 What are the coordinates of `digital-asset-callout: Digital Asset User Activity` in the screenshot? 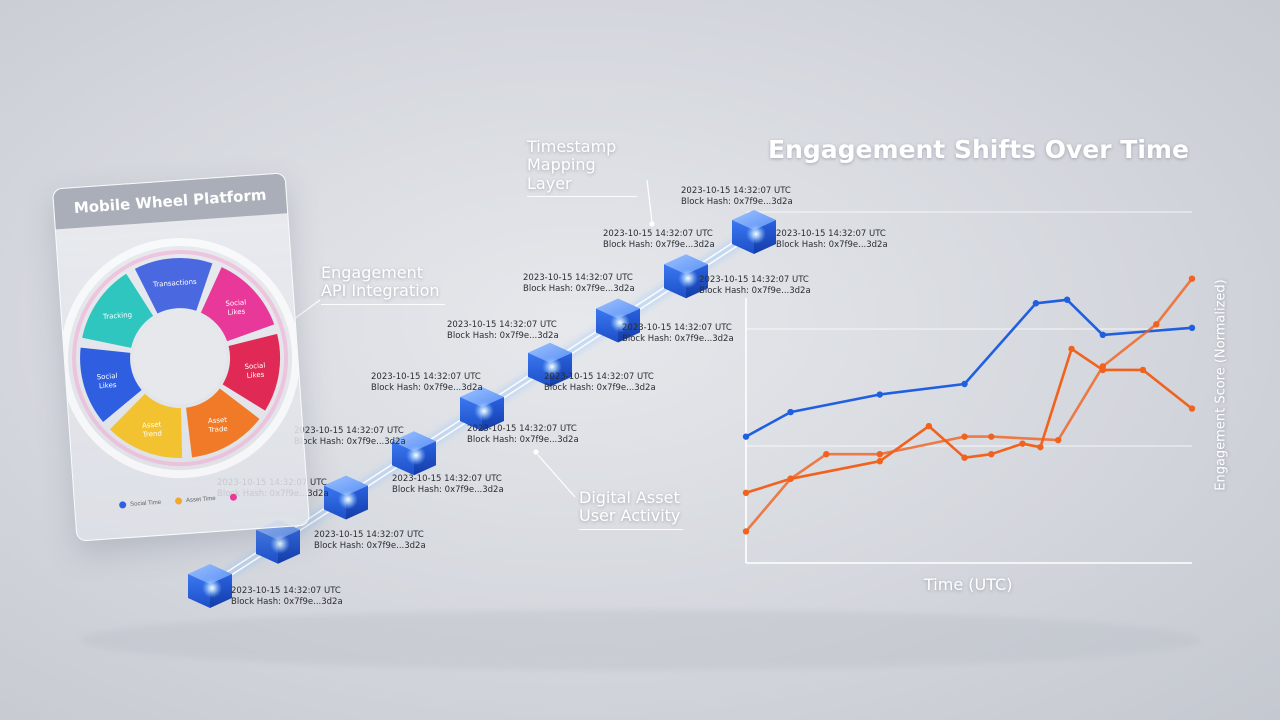 It's located at (631, 509).